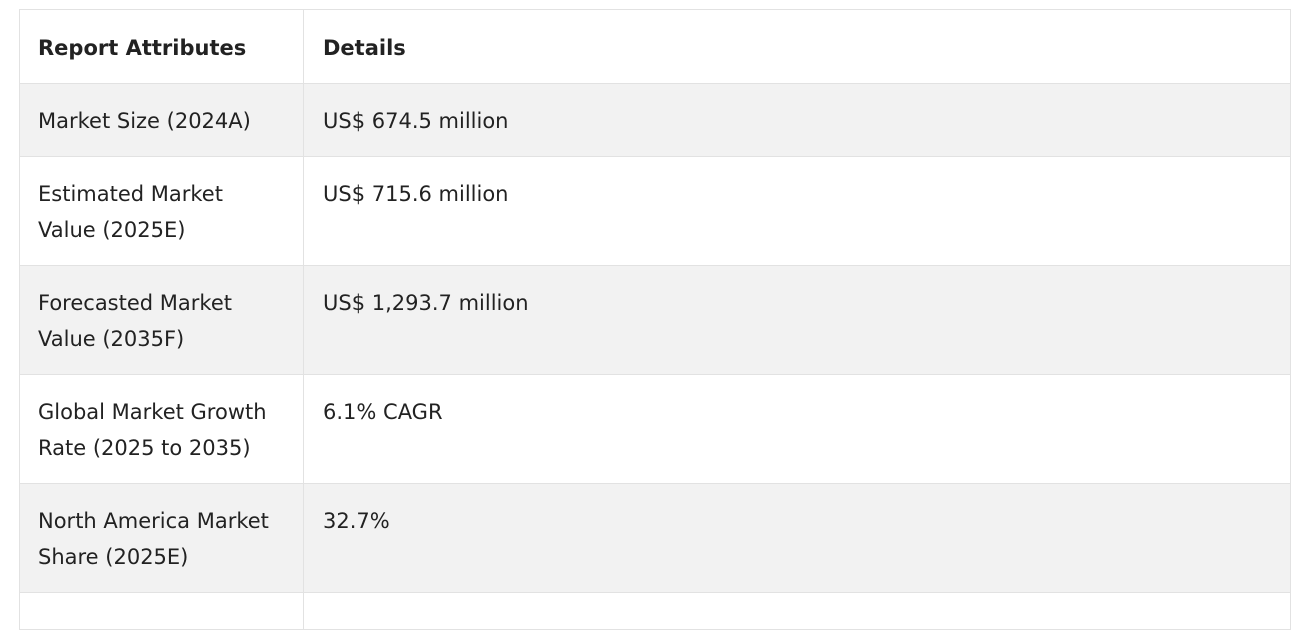 The image size is (1300, 630). I want to click on detail-cell: US$ 715.6 million, so click(797, 211).